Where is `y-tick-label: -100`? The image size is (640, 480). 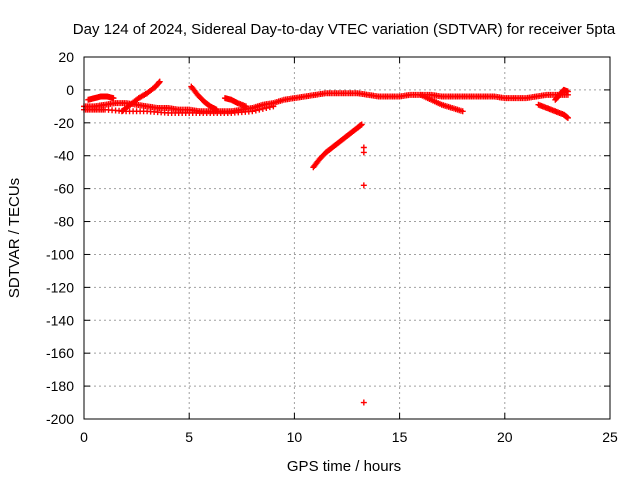 y-tick-label: -100 is located at coordinates (60, 254).